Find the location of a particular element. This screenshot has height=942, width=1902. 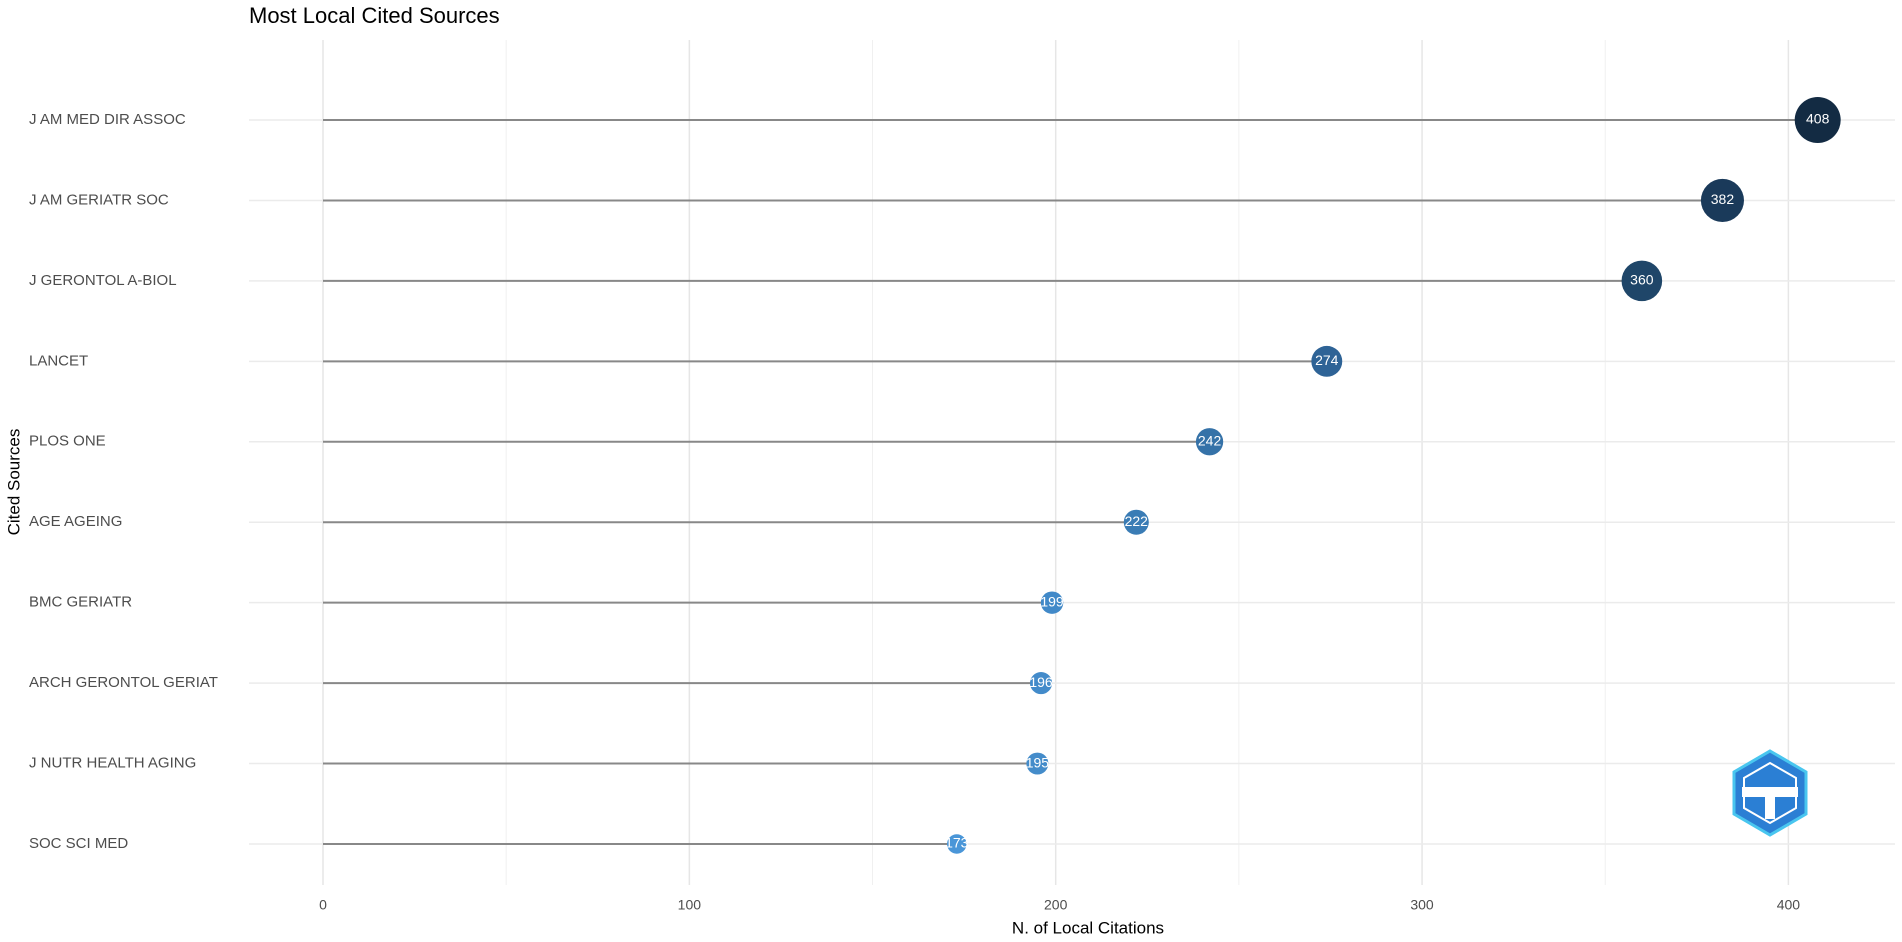

value-label: 173 is located at coordinates (957, 843).